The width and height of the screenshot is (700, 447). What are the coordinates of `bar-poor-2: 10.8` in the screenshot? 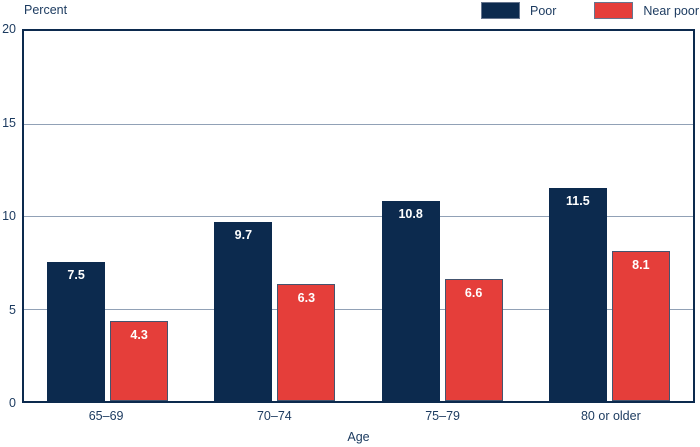 It's located at (410, 301).